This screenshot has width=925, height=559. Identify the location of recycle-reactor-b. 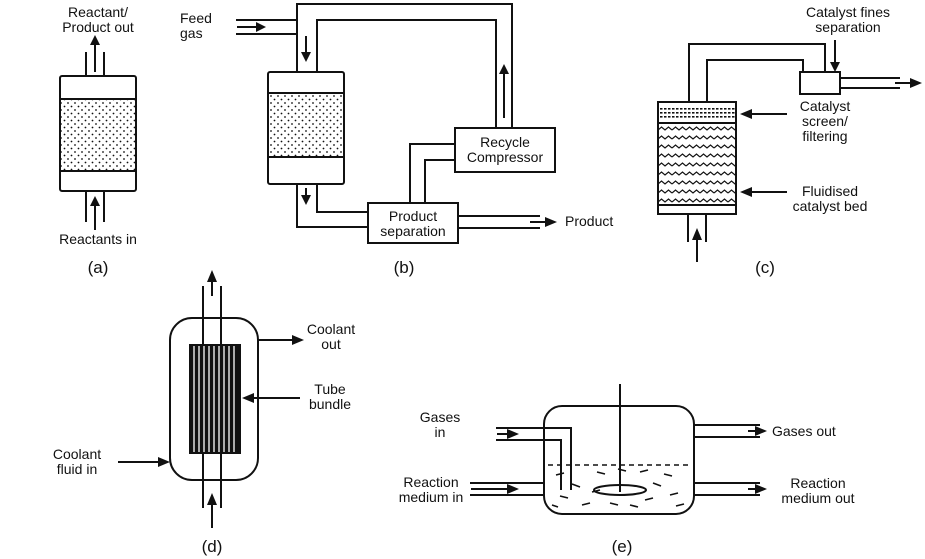
(396, 123).